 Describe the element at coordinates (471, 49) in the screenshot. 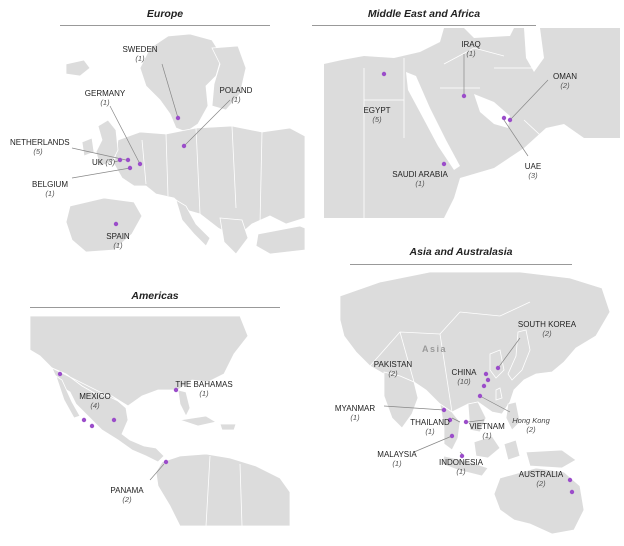

I see `label-iraq: IRAQ (1)` at that location.